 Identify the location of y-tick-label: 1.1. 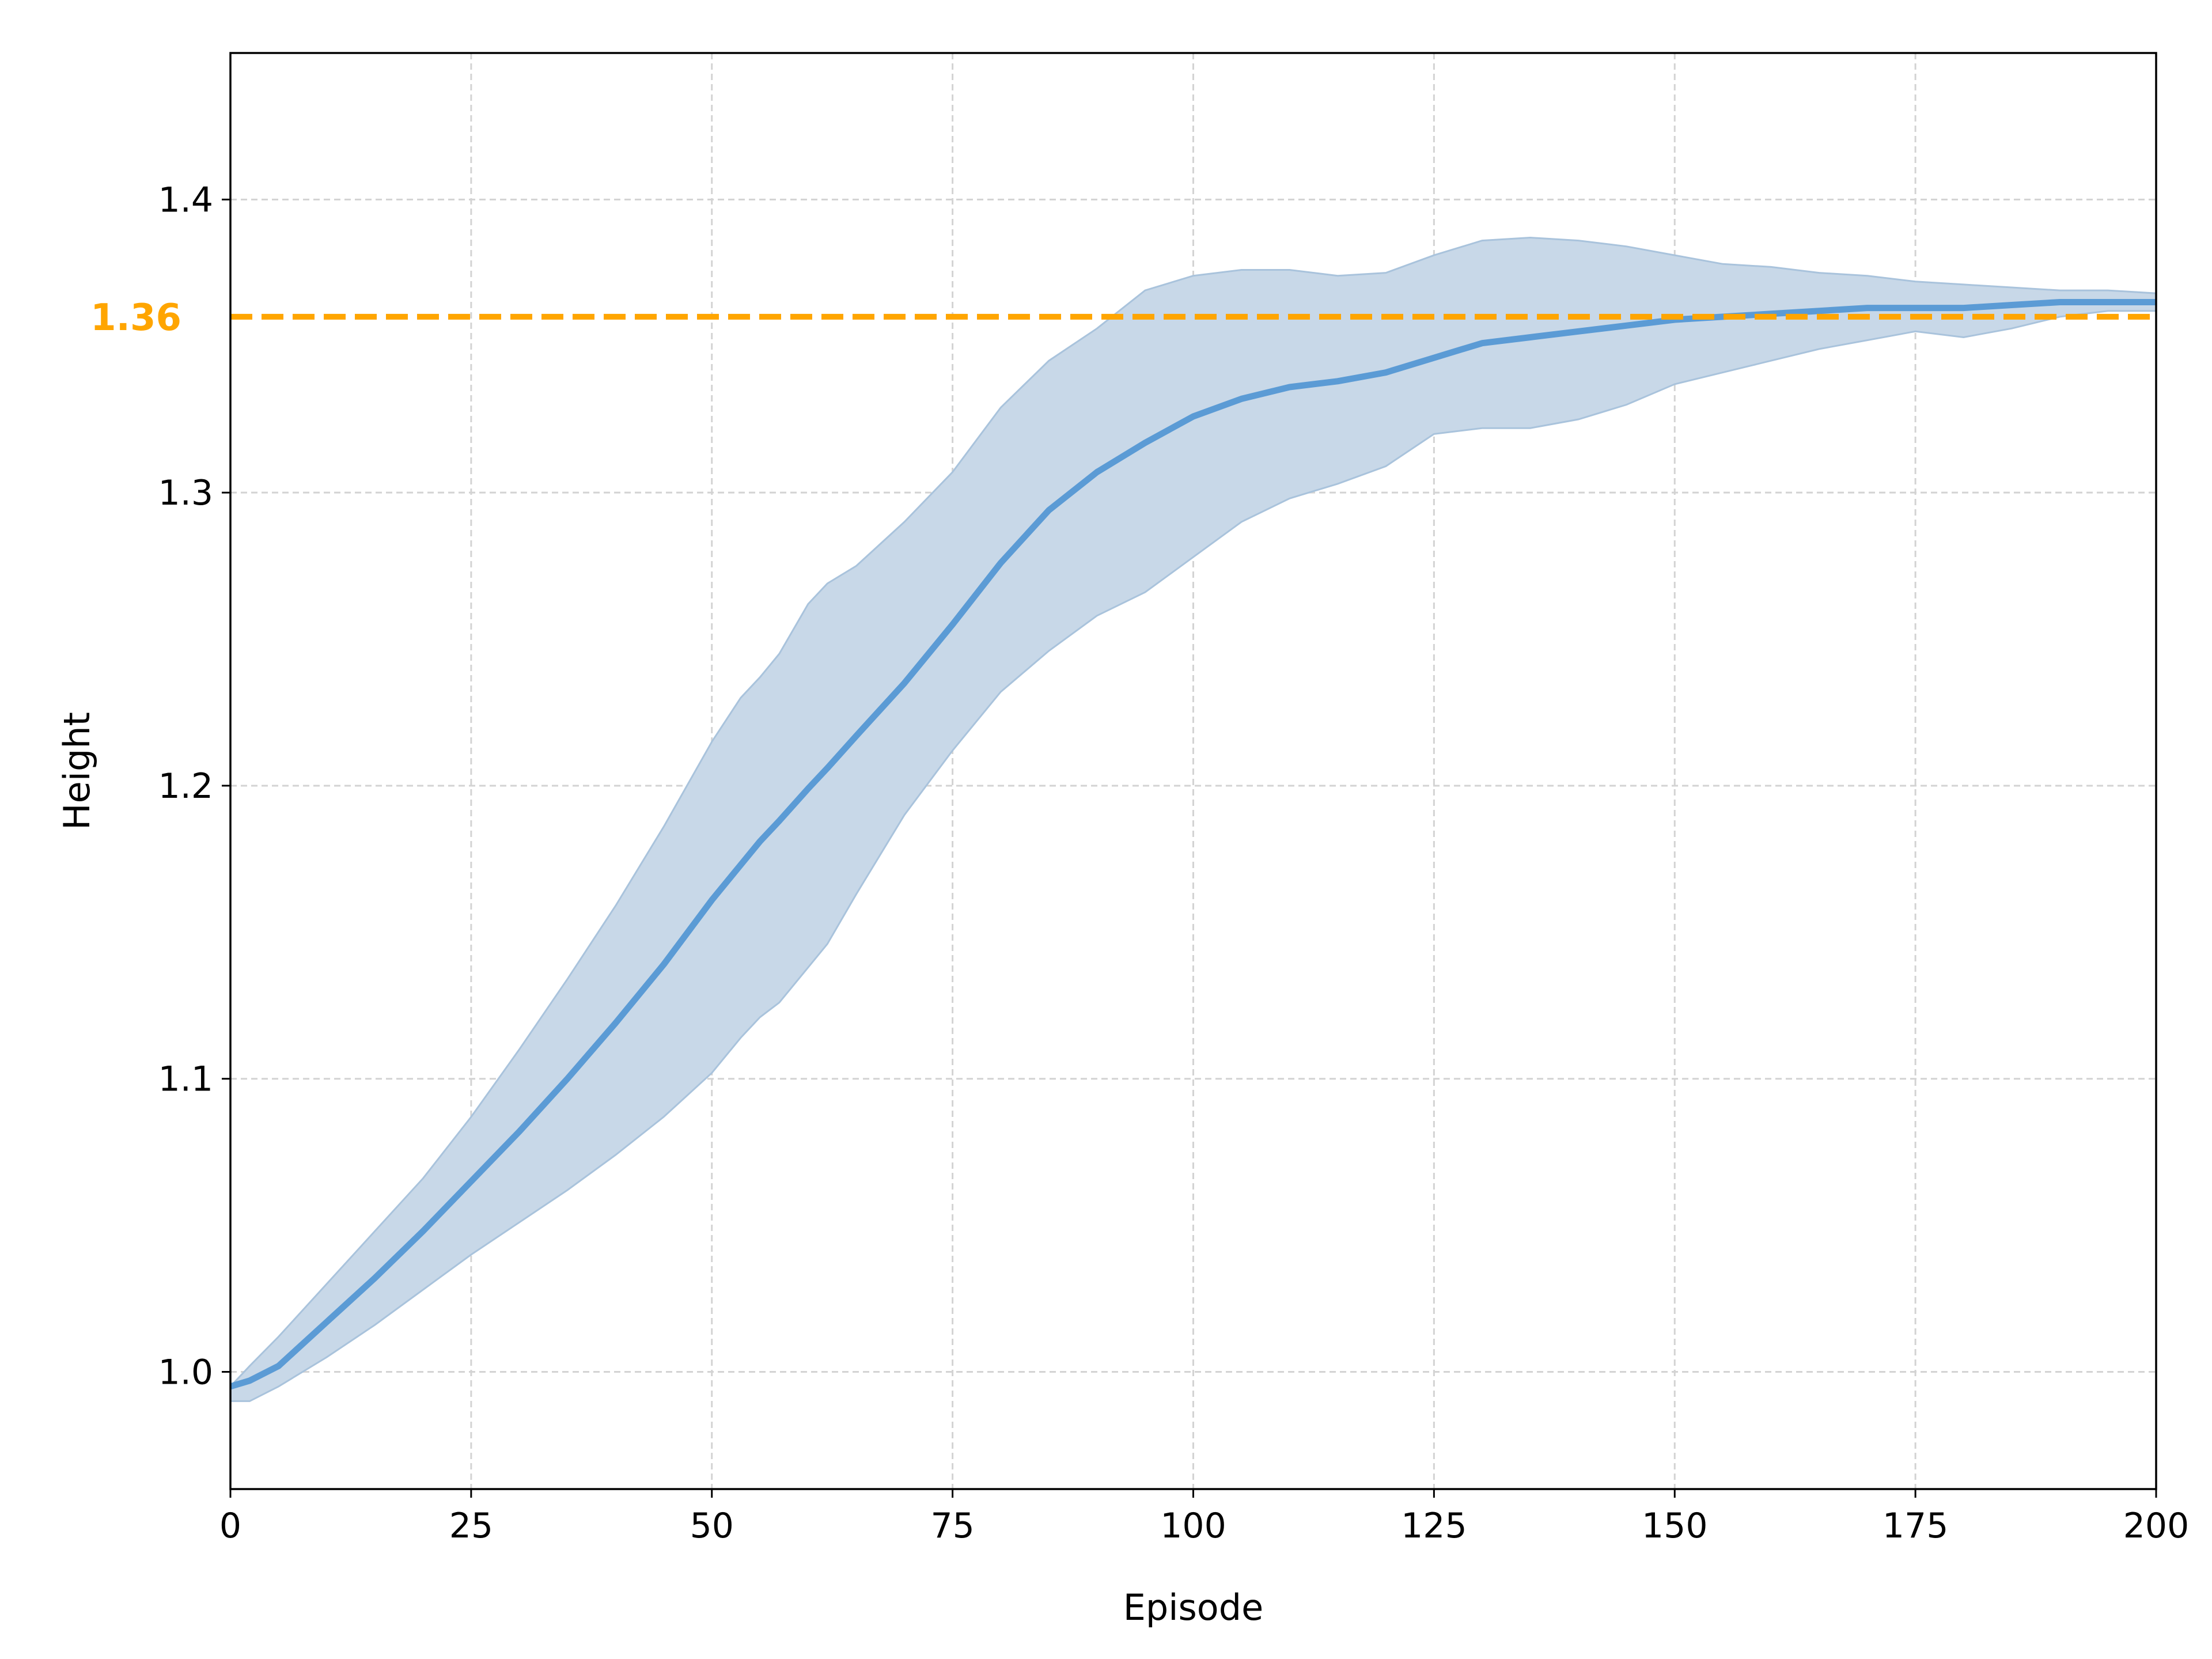
(185, 1079).